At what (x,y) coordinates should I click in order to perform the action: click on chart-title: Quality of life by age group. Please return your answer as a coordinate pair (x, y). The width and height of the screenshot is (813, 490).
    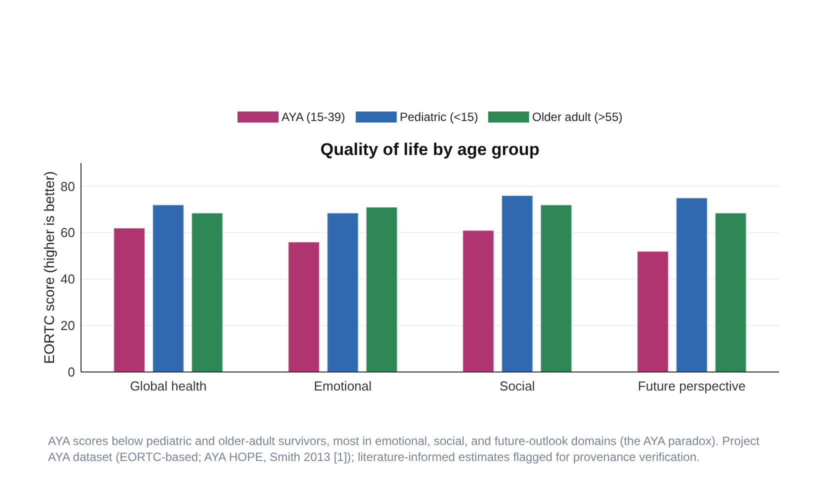
    Looking at the image, I should click on (430, 149).